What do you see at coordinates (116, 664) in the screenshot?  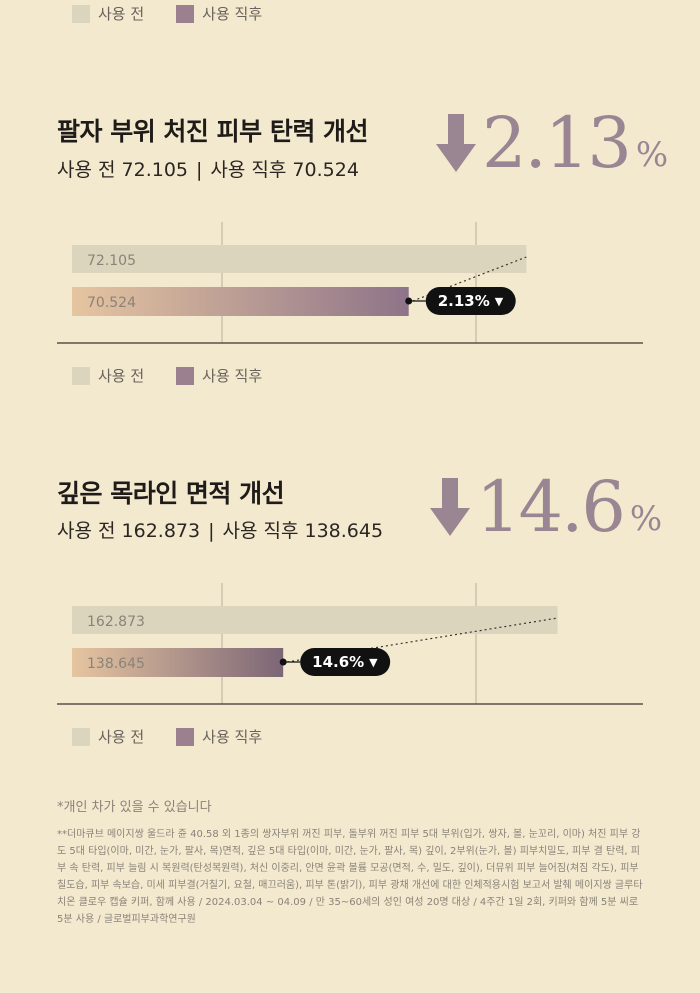 I see `bar-label-after: 138.645` at bounding box center [116, 664].